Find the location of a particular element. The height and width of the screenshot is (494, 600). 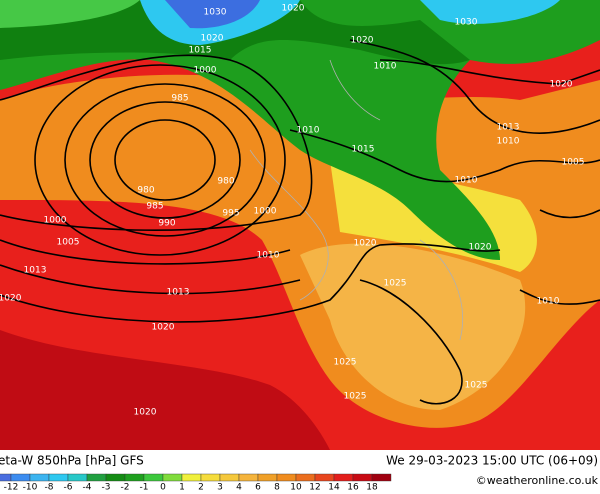

colorbar: -12 -10 -8 -6 -4 -3 -2 -1 0 1 2 3 4 6 8 10 12 14 16 18 is located at coordinates (196, 483).